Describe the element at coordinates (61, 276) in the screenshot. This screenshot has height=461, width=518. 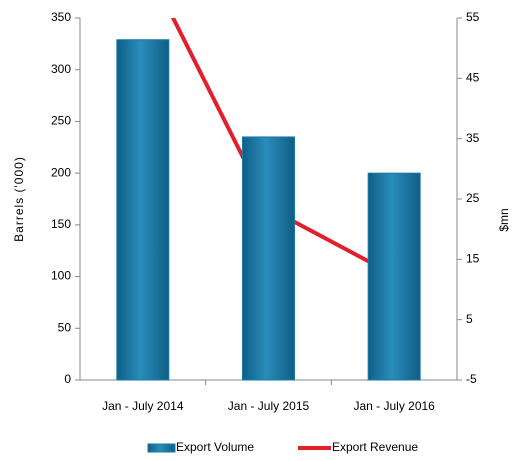
I see `y-tick-label: 100` at that location.